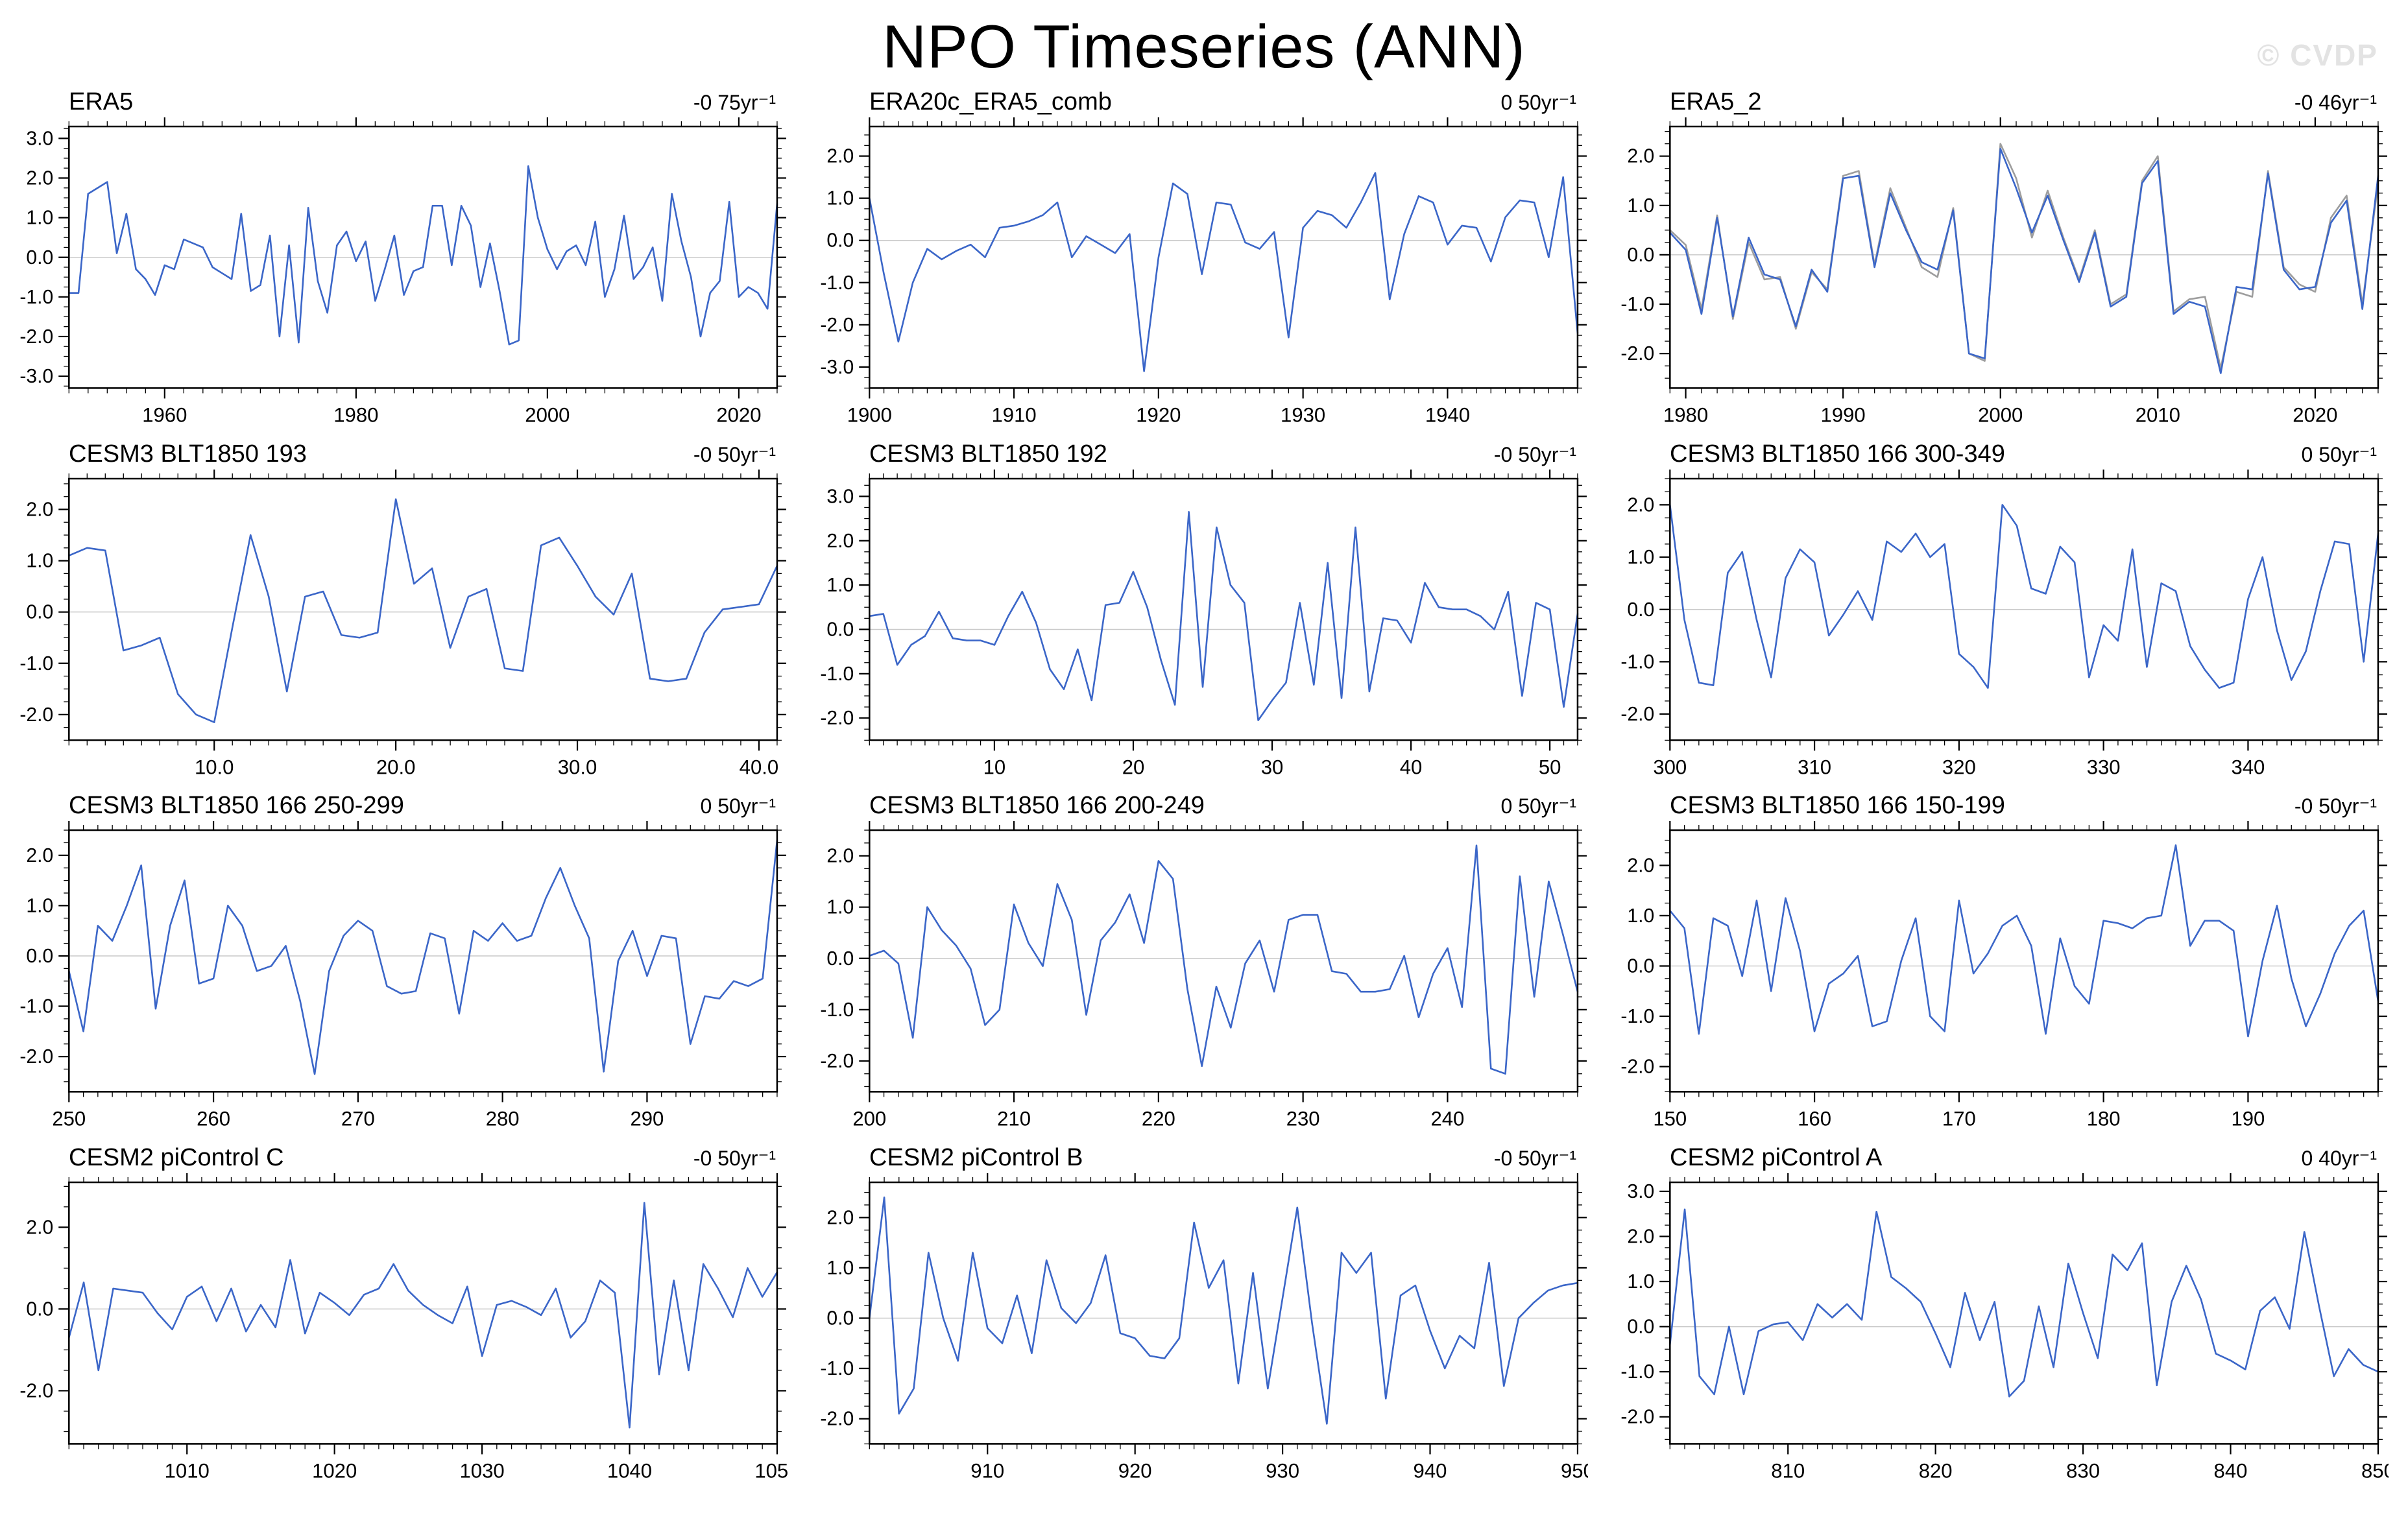 Image resolution: width=2408 pixels, height=1526 pixels. Describe the element at coordinates (400, 1158) in the screenshot. I see `panel-header: CESM2 piControl C -0 50yr⁻¹` at that location.